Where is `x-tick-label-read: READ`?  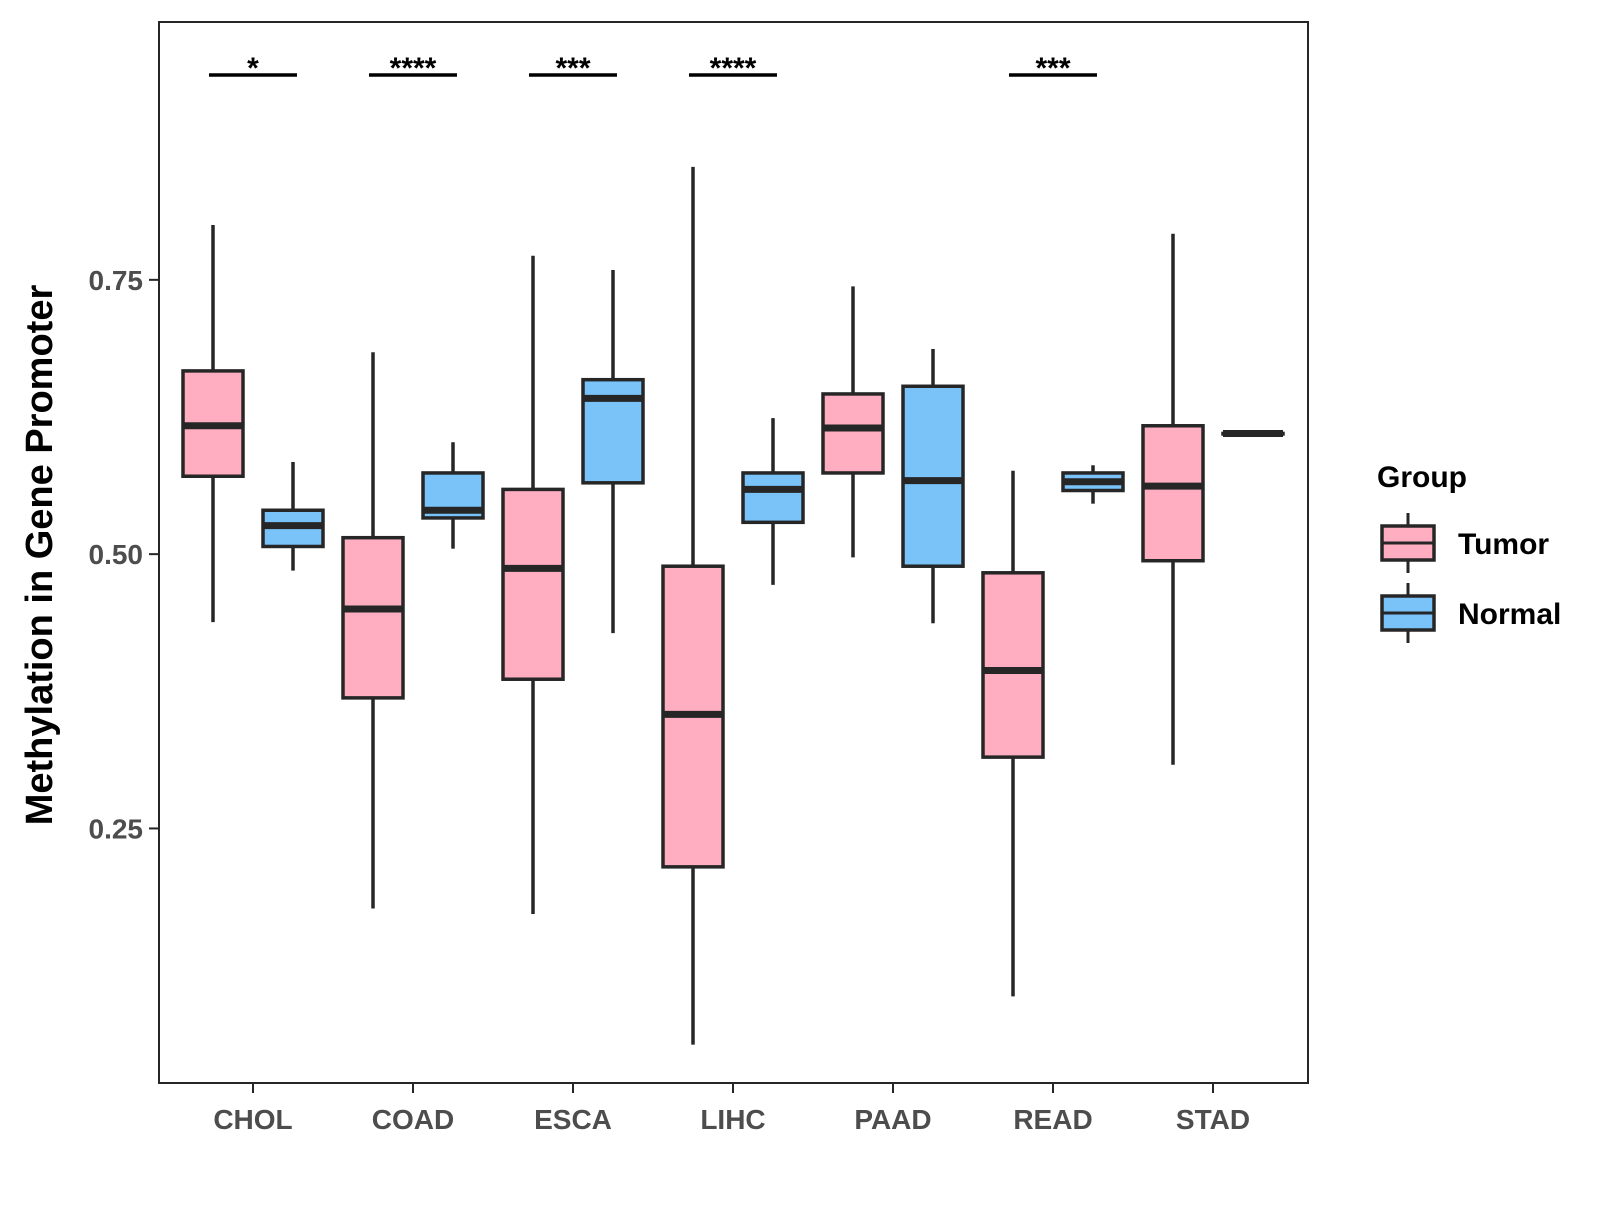 x-tick-label-read: READ is located at coordinates (1052, 1119).